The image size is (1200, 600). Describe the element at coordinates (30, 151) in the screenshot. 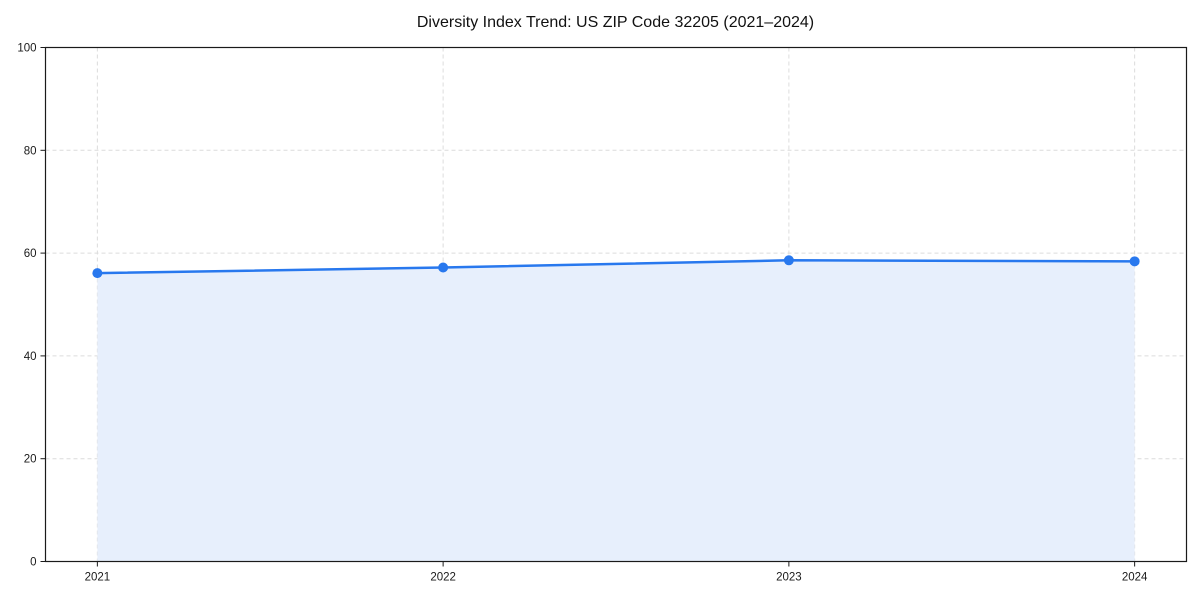

I see `y-tick-label: 80` at that location.